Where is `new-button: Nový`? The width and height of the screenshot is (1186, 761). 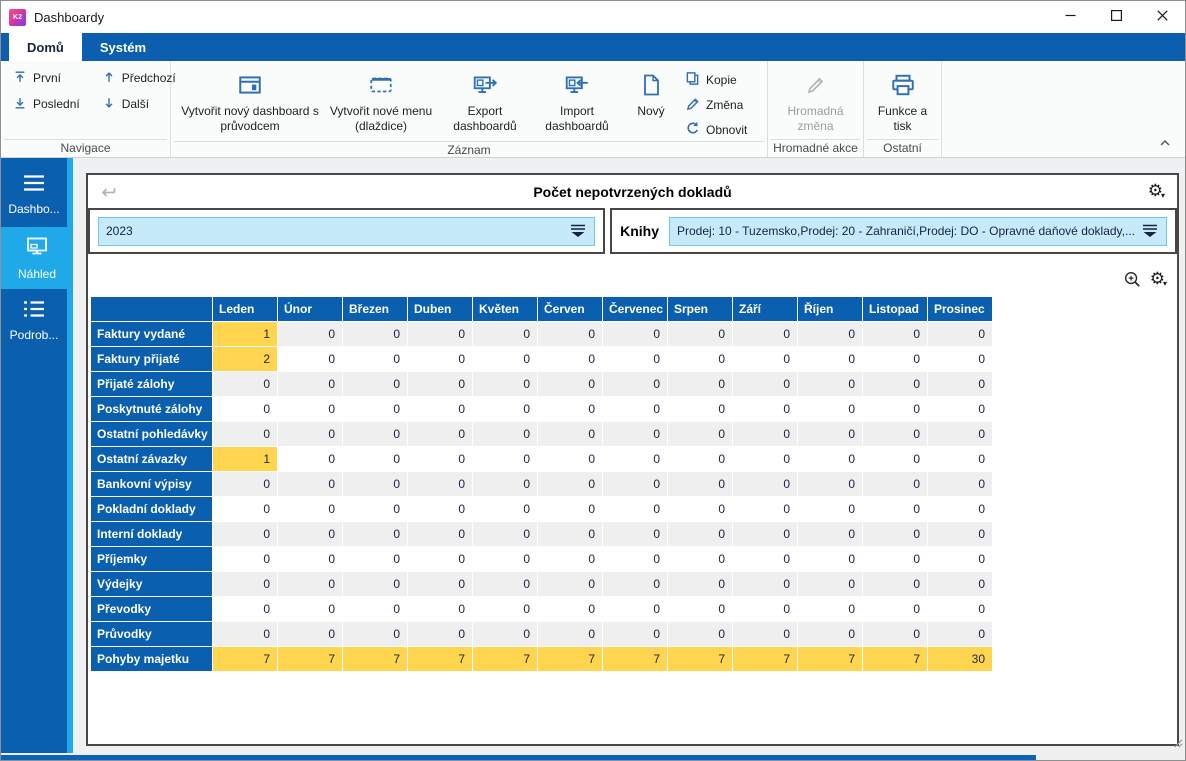 new-button: Nový is located at coordinates (651, 103).